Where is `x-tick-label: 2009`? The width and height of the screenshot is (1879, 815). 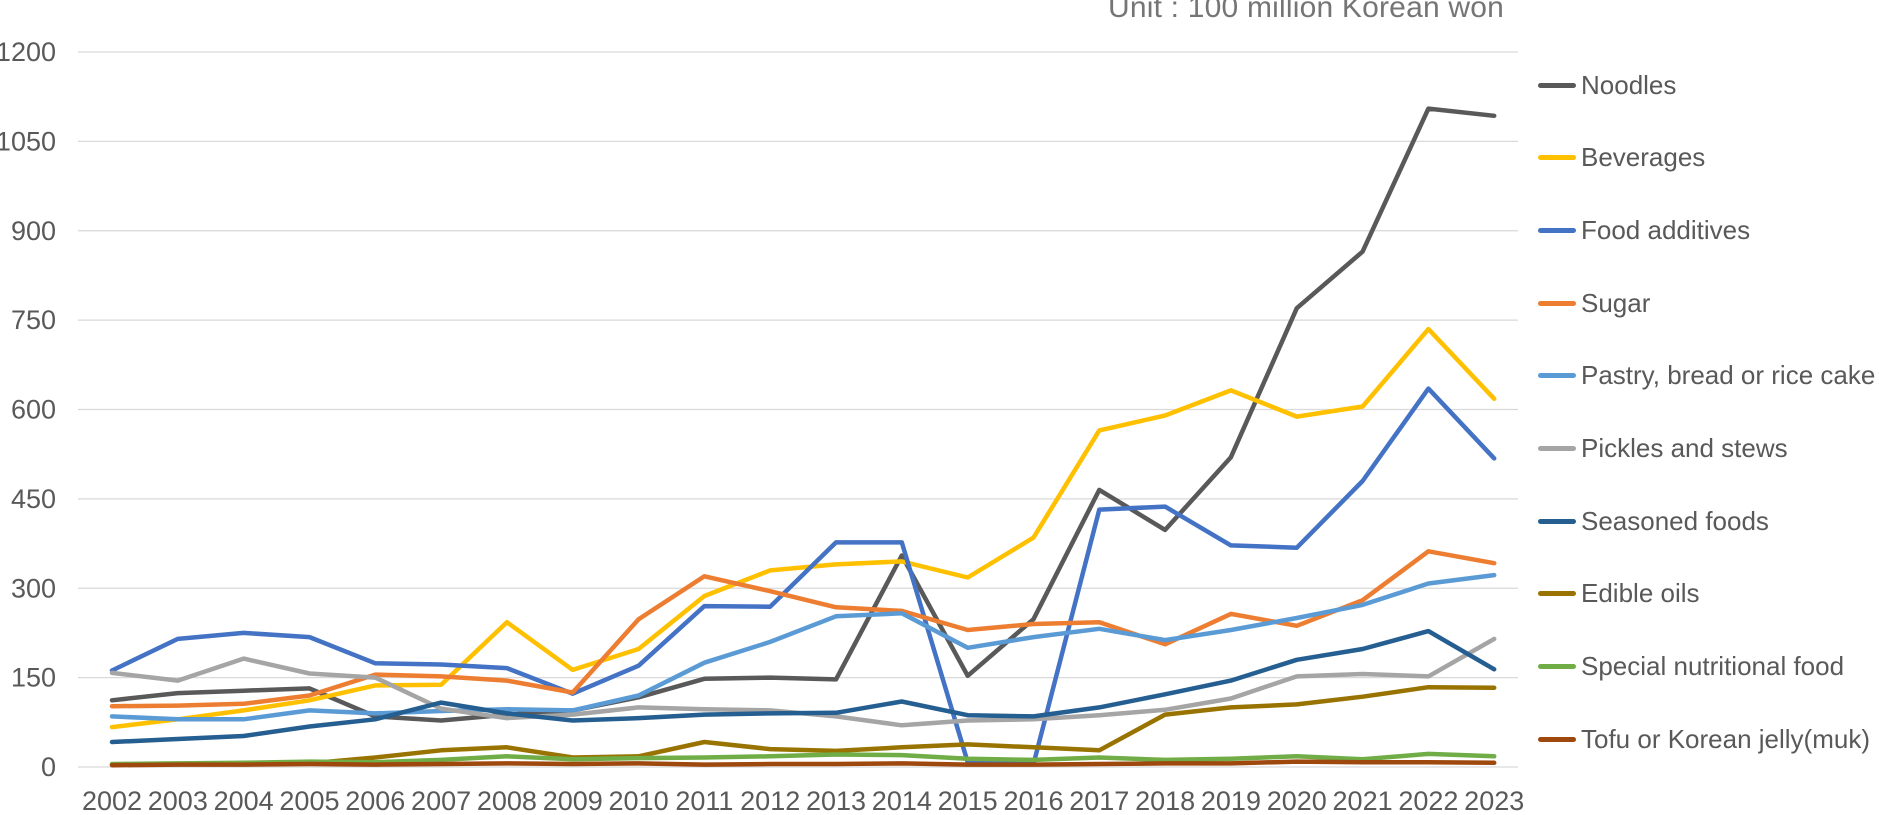
x-tick-label: 2009 is located at coordinates (573, 800).